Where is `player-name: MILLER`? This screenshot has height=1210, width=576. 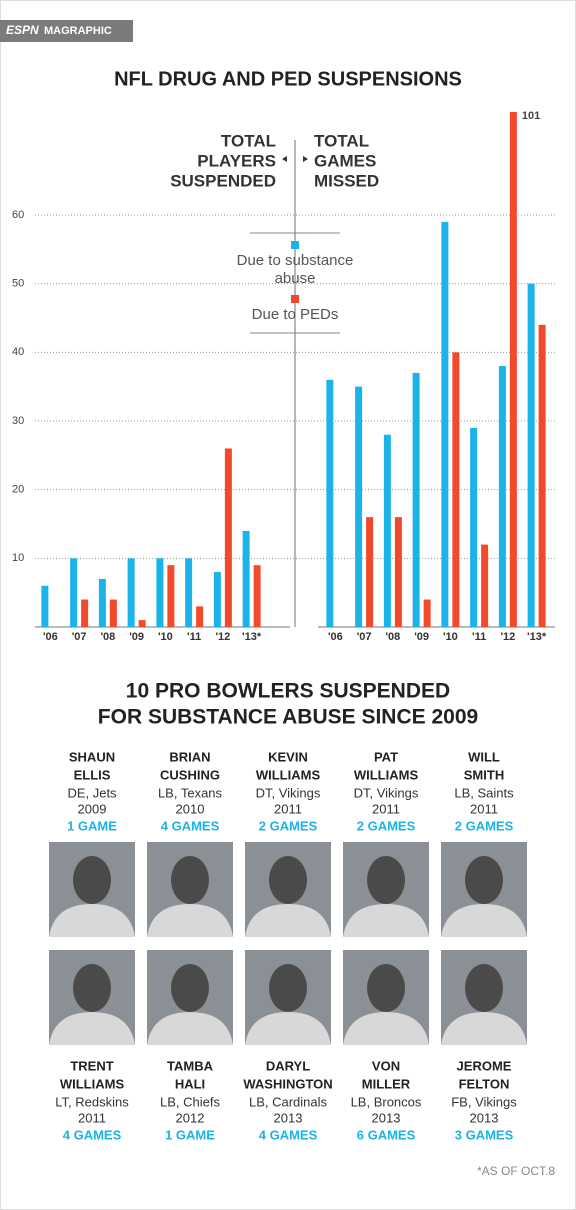
player-name: MILLER is located at coordinates (386, 1083).